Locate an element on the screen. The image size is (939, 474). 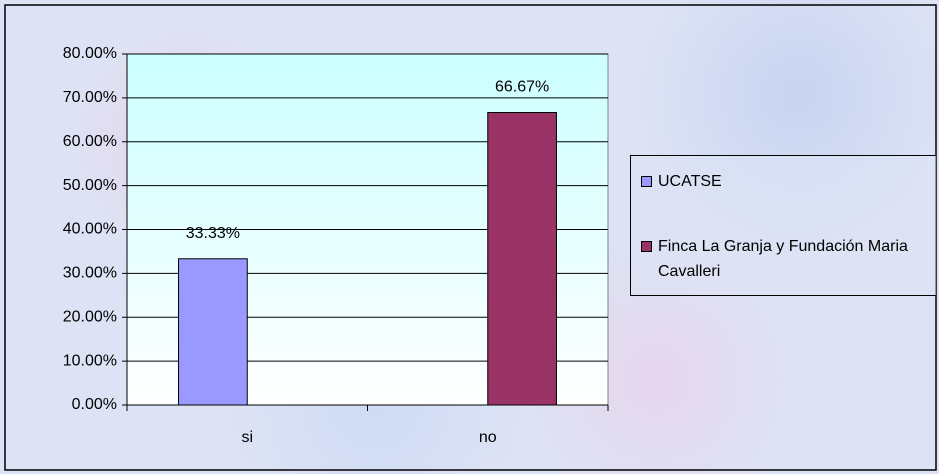
y-tick-label: 0.00% is located at coordinates (94, 404).